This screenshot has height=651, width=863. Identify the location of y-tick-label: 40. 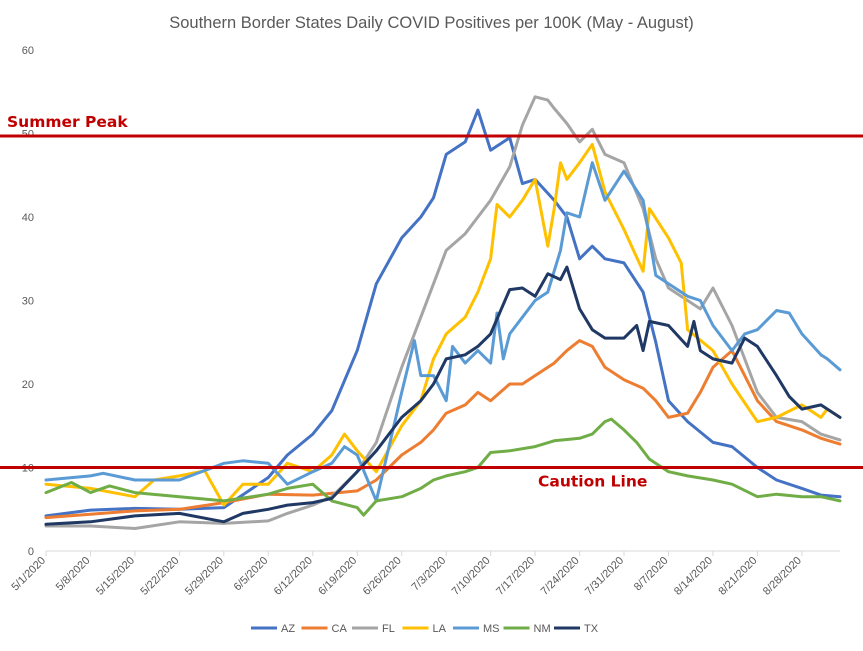
(28, 218).